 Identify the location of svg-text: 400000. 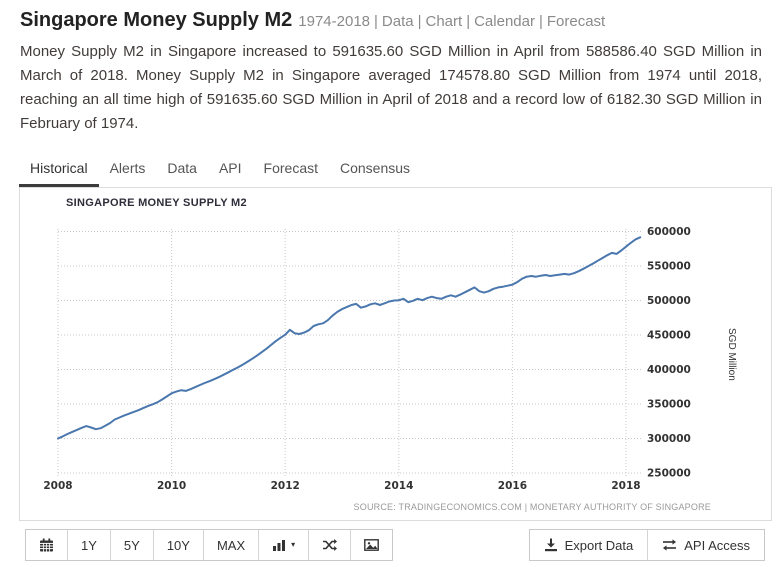
(669, 370).